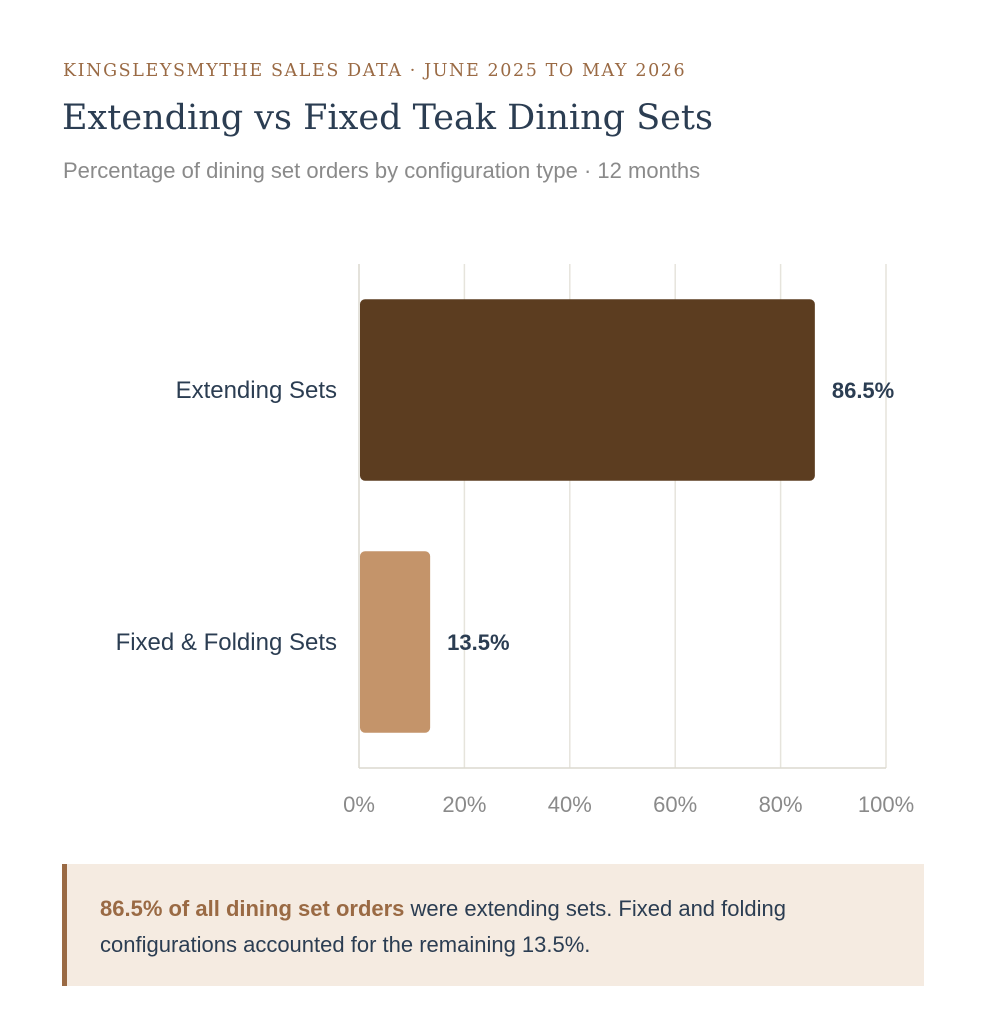 The image size is (993, 1024). I want to click on value-label: 13.5%, so click(478, 642).